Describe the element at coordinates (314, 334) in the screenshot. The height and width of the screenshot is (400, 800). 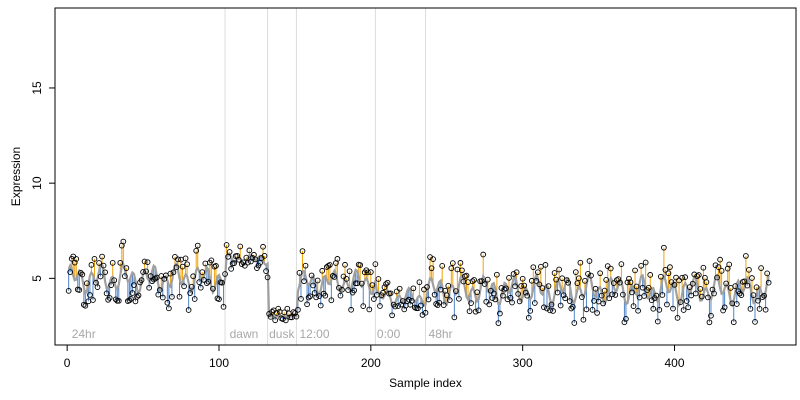
I see `phase-label: 12:00` at that location.